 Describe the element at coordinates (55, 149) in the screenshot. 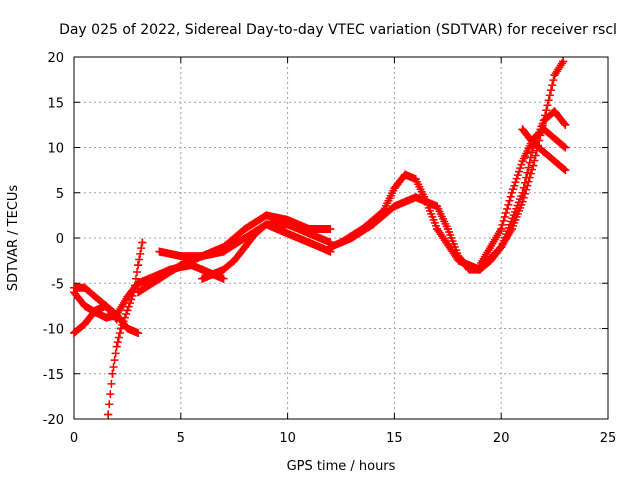

I see `y-tick-label: 10` at that location.